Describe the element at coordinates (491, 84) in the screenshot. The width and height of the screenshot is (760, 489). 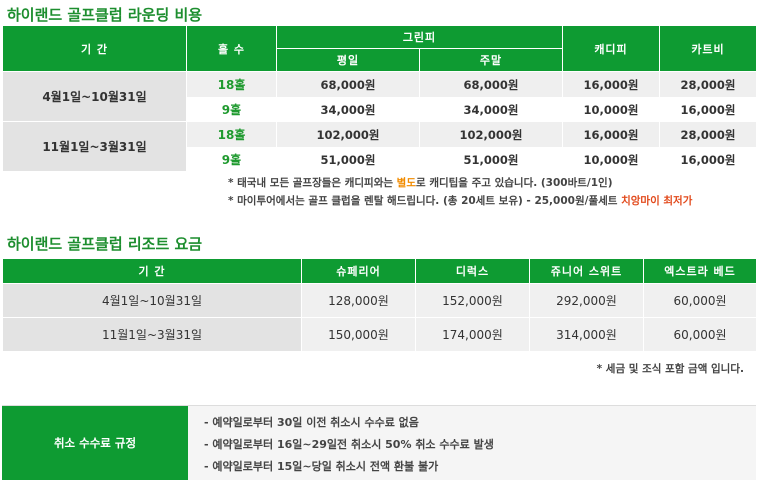
I see `weekend-fee-cell: 68,000원` at that location.